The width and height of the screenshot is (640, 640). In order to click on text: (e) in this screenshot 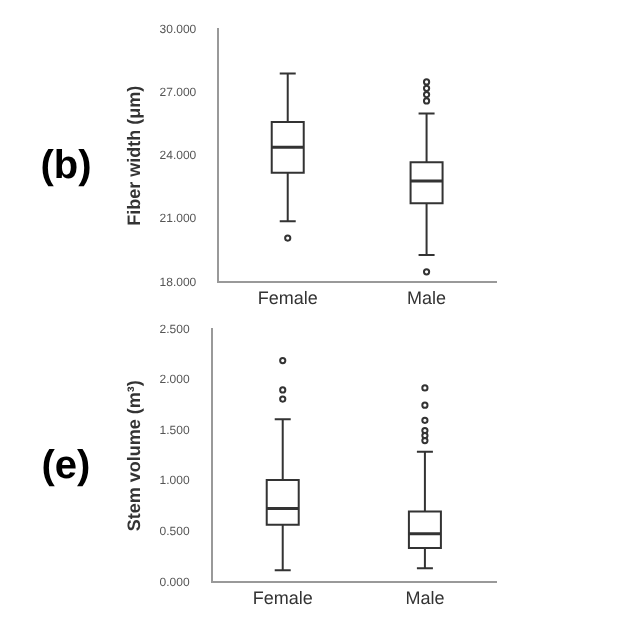, I will do `click(66, 465)`.